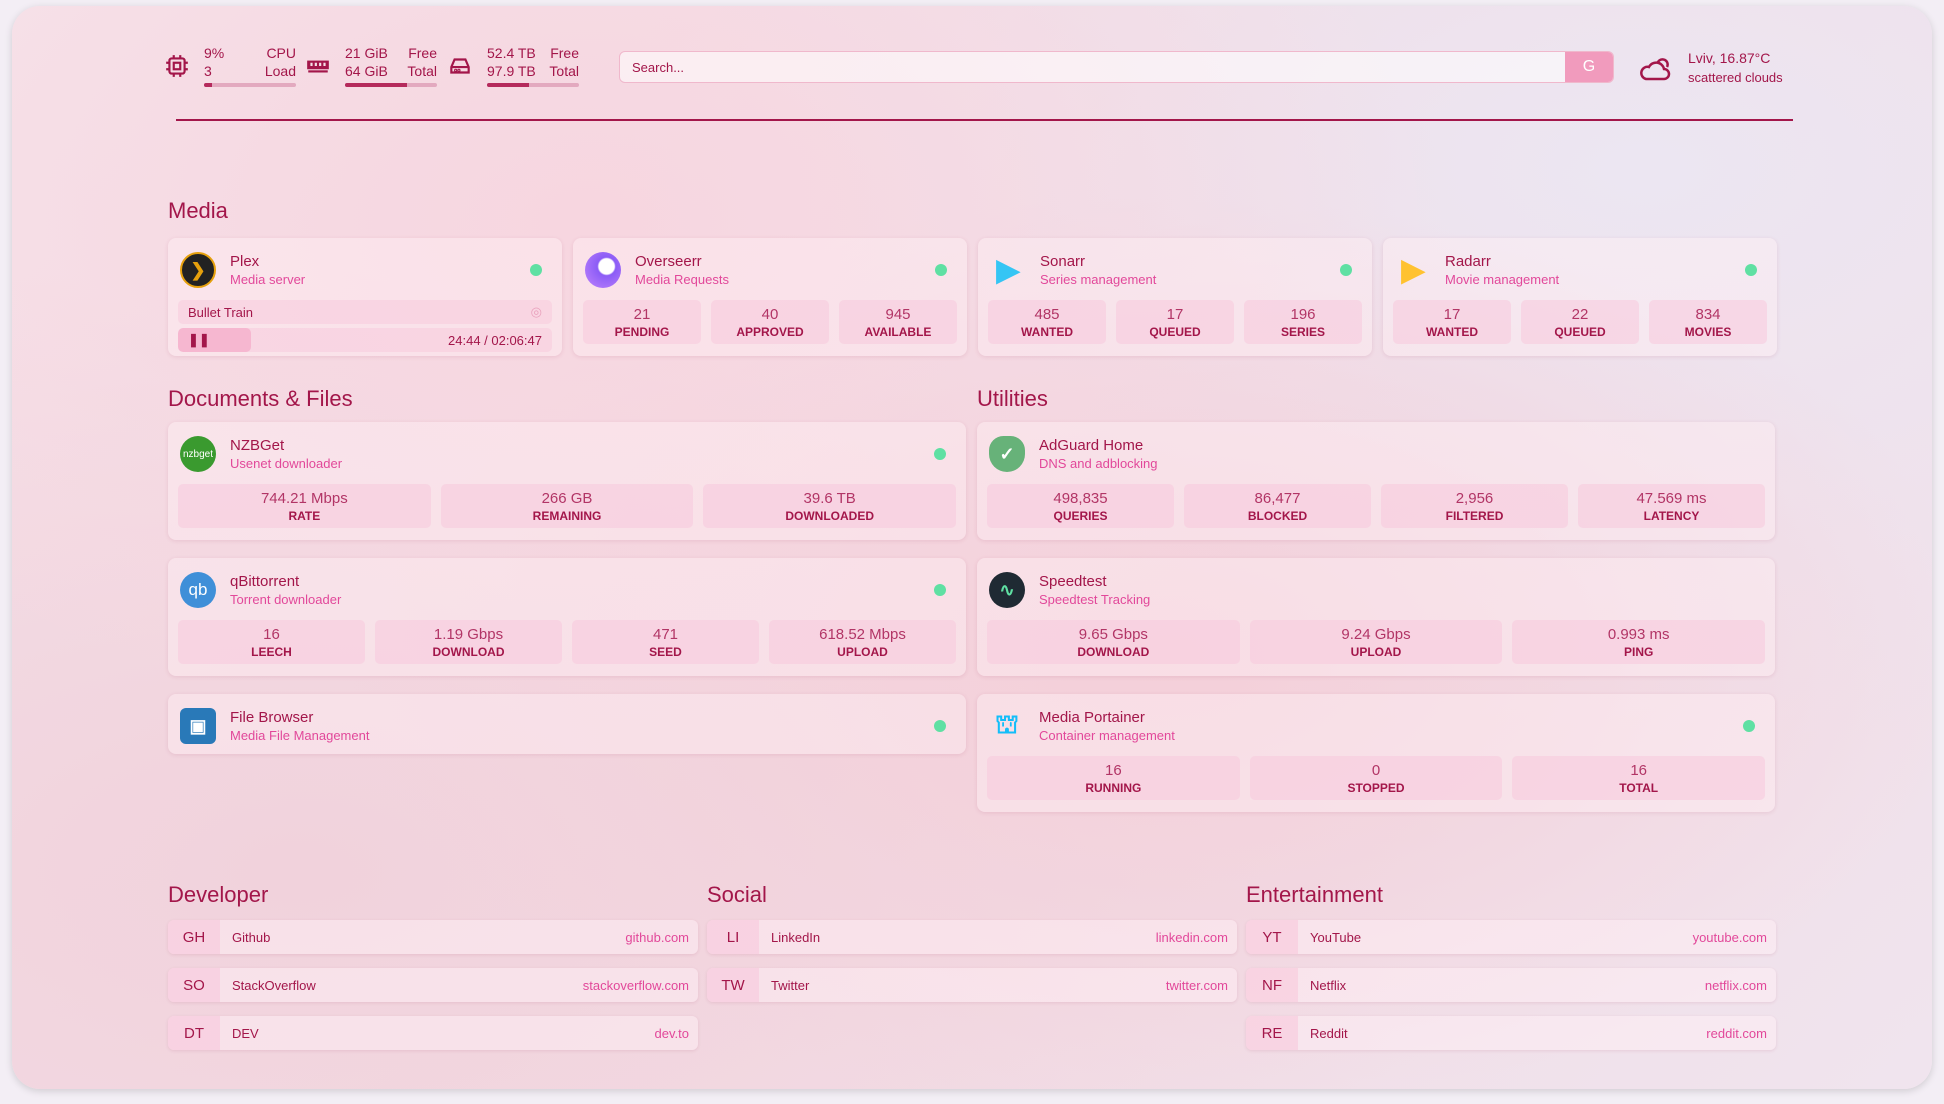 The image size is (1944, 1104). I want to click on filebrowser-icon: ▣, so click(198, 726).